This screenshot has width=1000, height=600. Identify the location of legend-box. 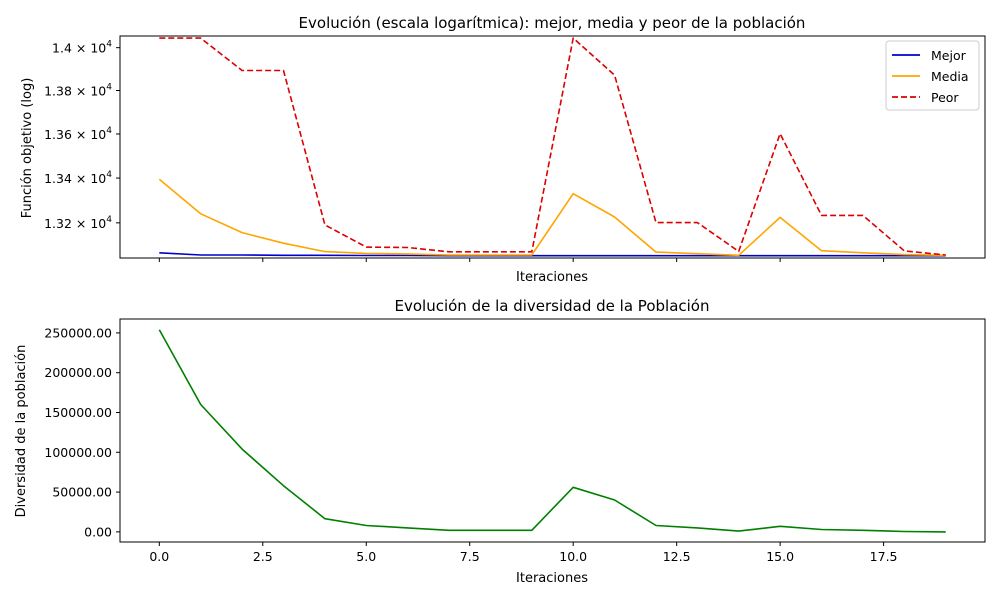
(932, 75).